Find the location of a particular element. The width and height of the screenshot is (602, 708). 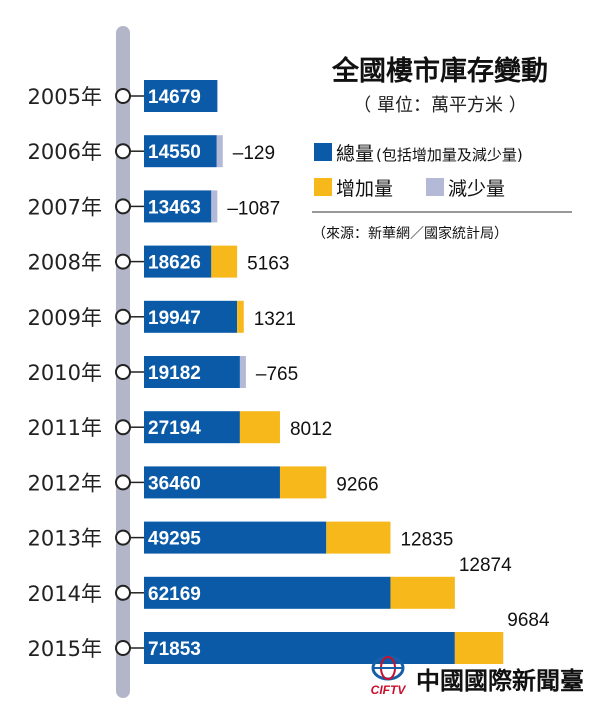

brand-name: 中國國際新聞臺 is located at coordinates (500, 681).